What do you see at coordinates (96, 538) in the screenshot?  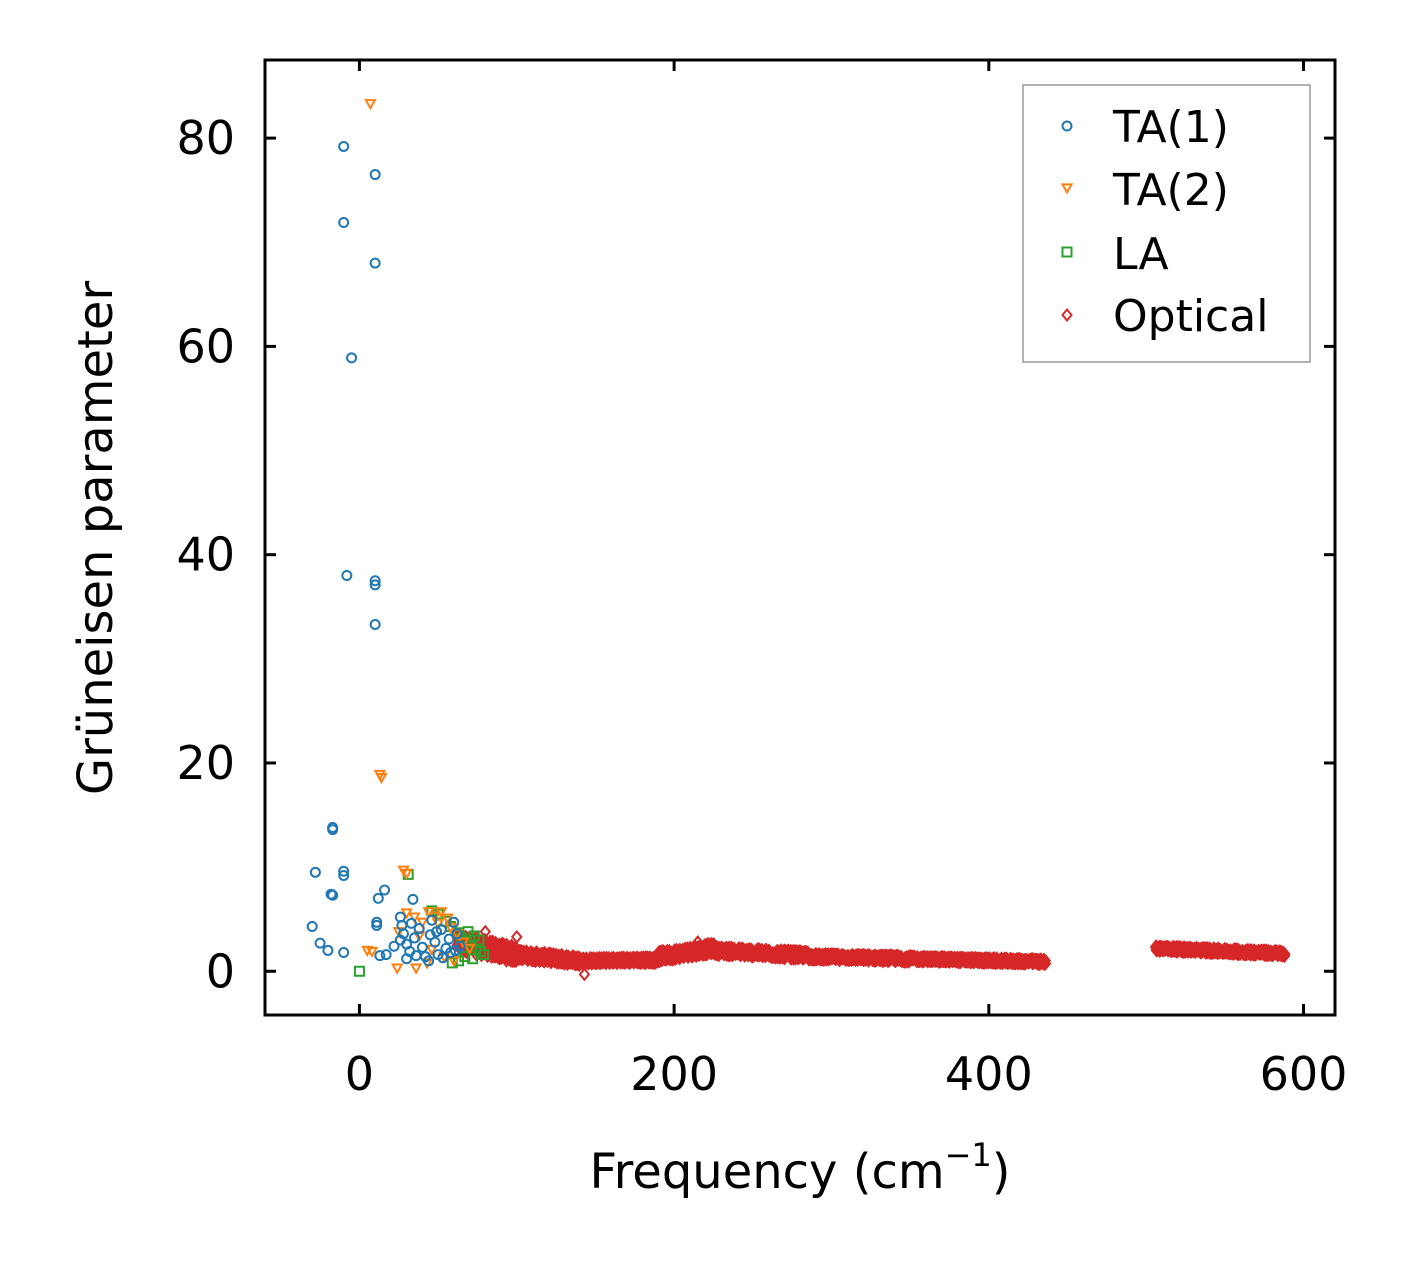 I see `y-axis-label: Grüneisen parameter` at bounding box center [96, 538].